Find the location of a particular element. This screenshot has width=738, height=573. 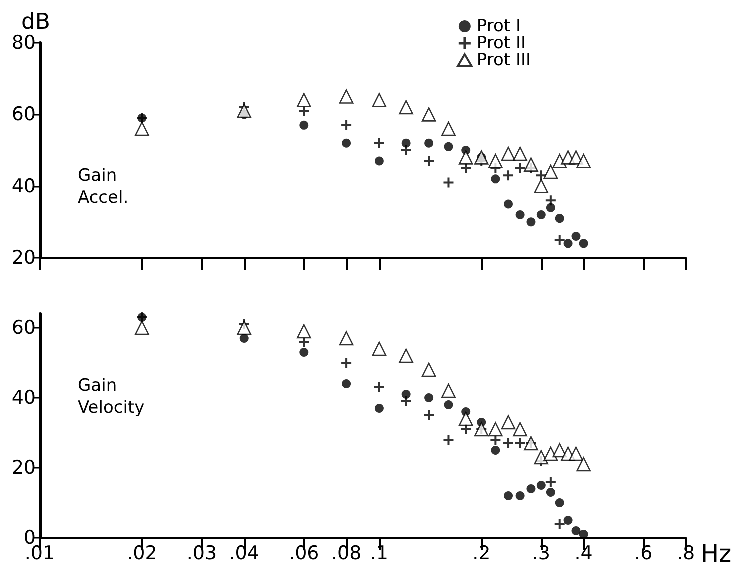

legend-label: Prot I is located at coordinates (498, 26).